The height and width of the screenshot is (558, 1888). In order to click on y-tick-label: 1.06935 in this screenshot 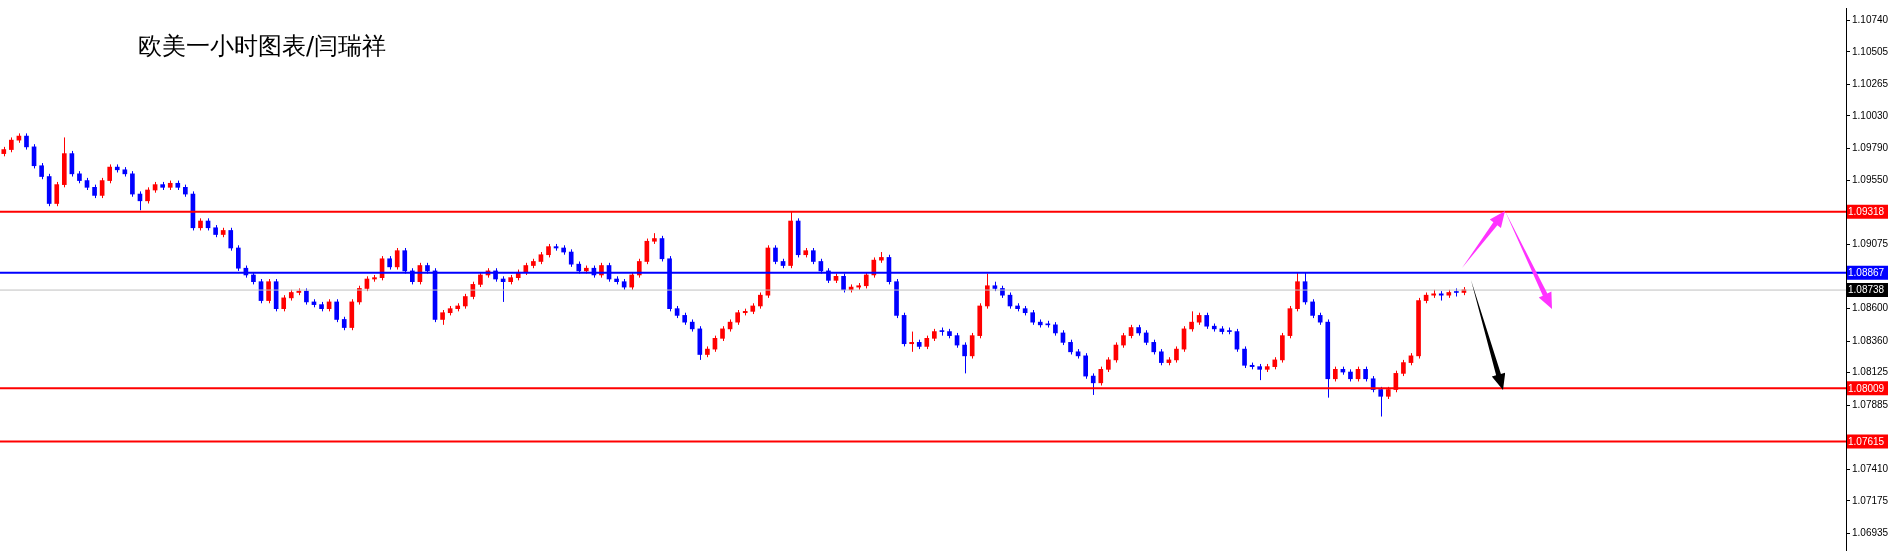, I will do `click(1870, 532)`.